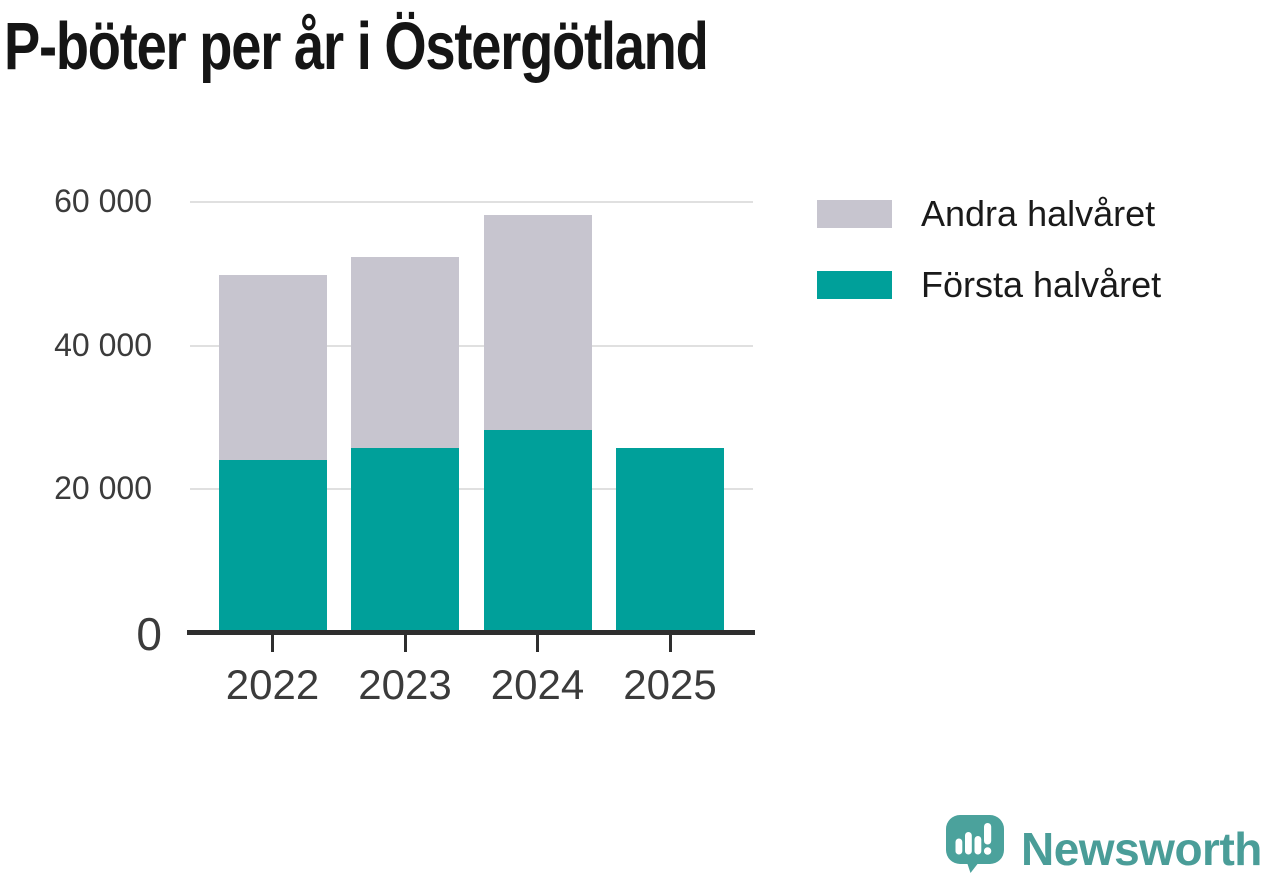 This screenshot has width=1262, height=879. Describe the element at coordinates (272, 684) in the screenshot. I see `x-axis-label-2022: 2022` at that location.